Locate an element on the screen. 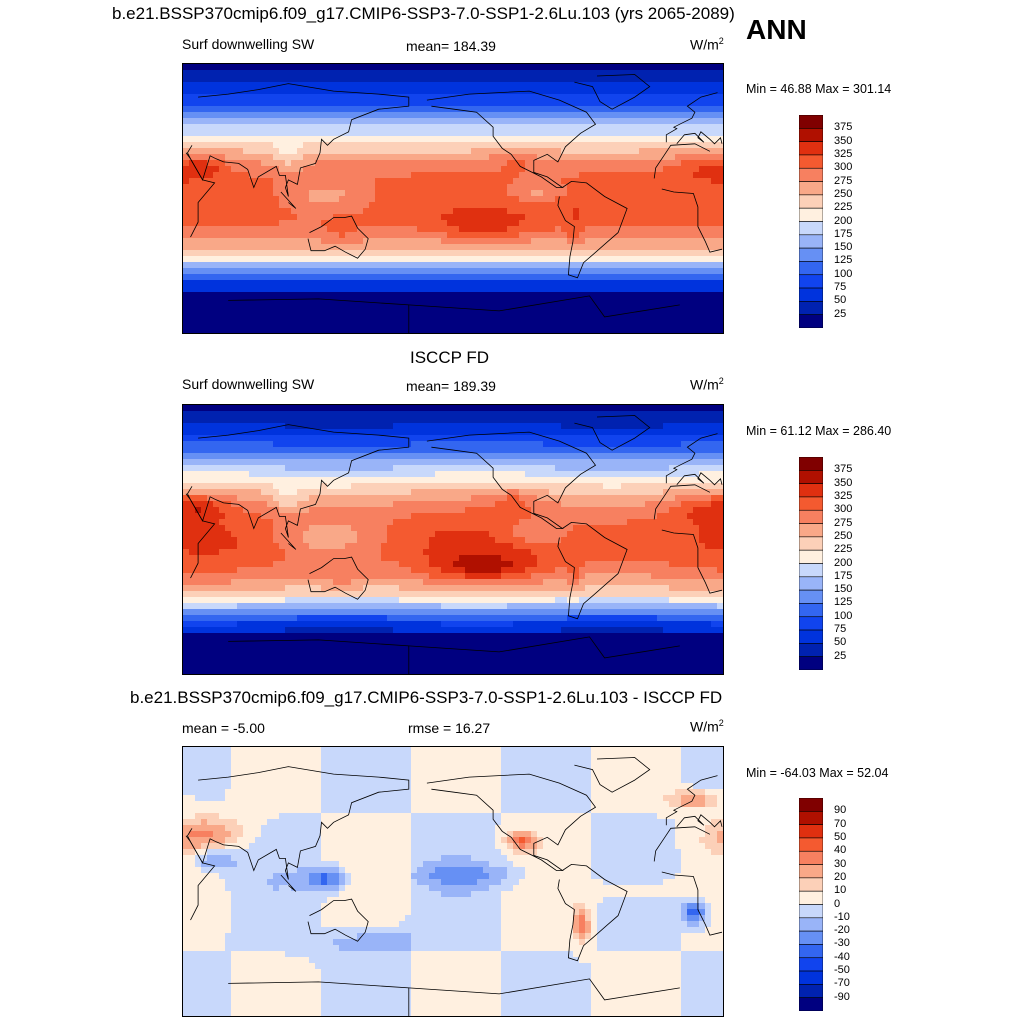 Image resolution: width=1024 pixels, height=1024 pixels. colorbar-tick-label: 375 is located at coordinates (843, 469).